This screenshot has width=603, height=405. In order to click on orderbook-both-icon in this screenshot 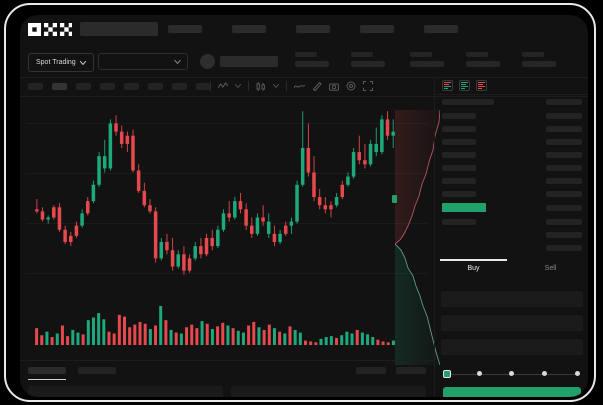, I will do `click(447, 85)`.